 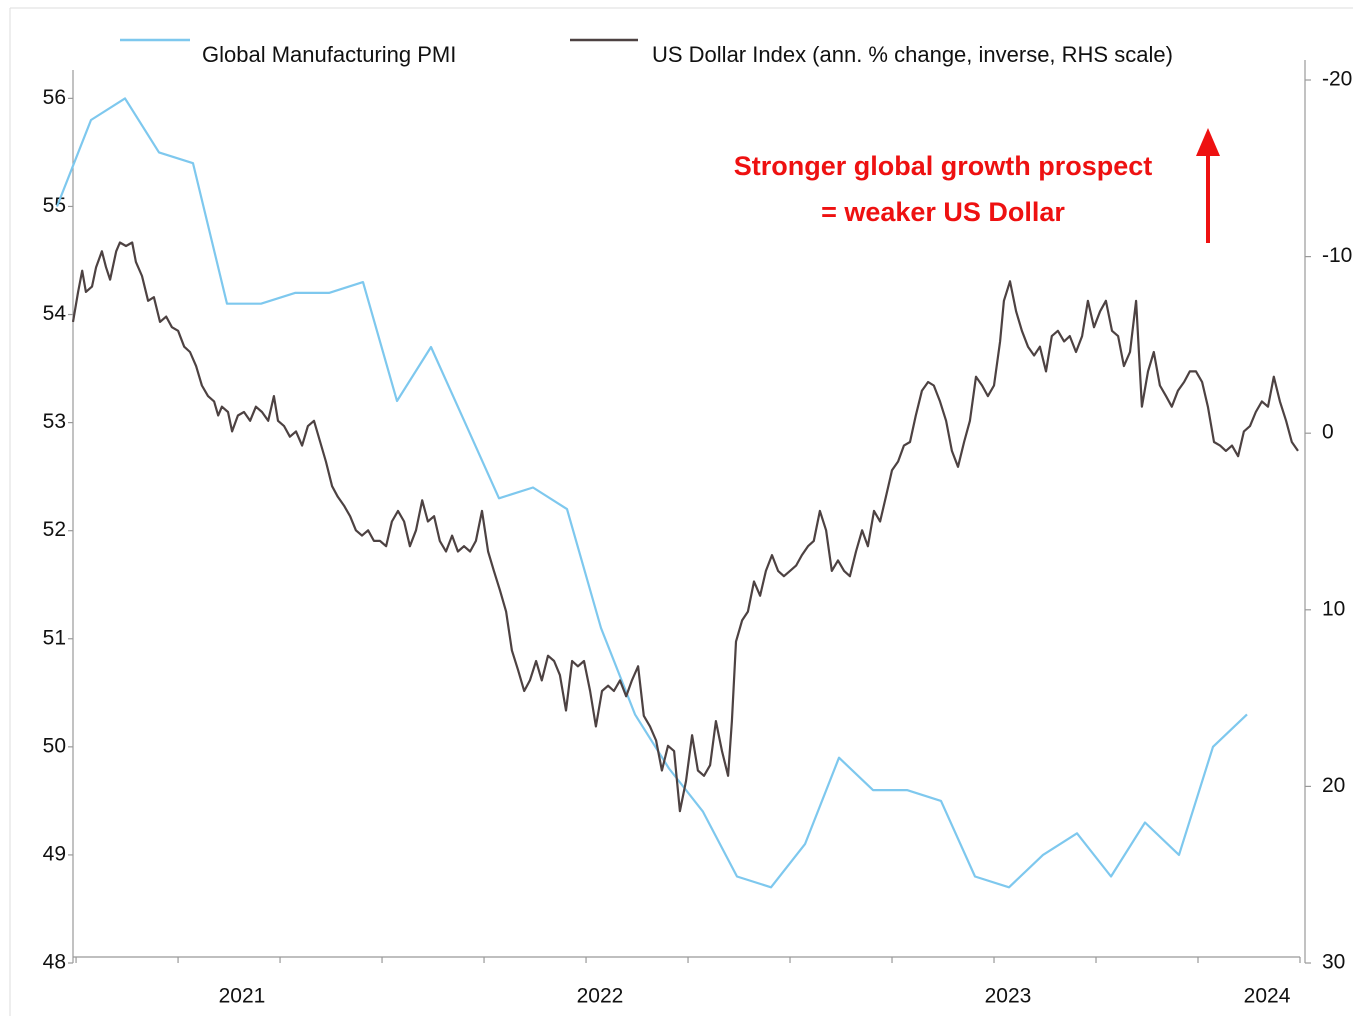 What do you see at coordinates (1337, 255) in the screenshot?
I see `y2-tick-label: -10` at bounding box center [1337, 255].